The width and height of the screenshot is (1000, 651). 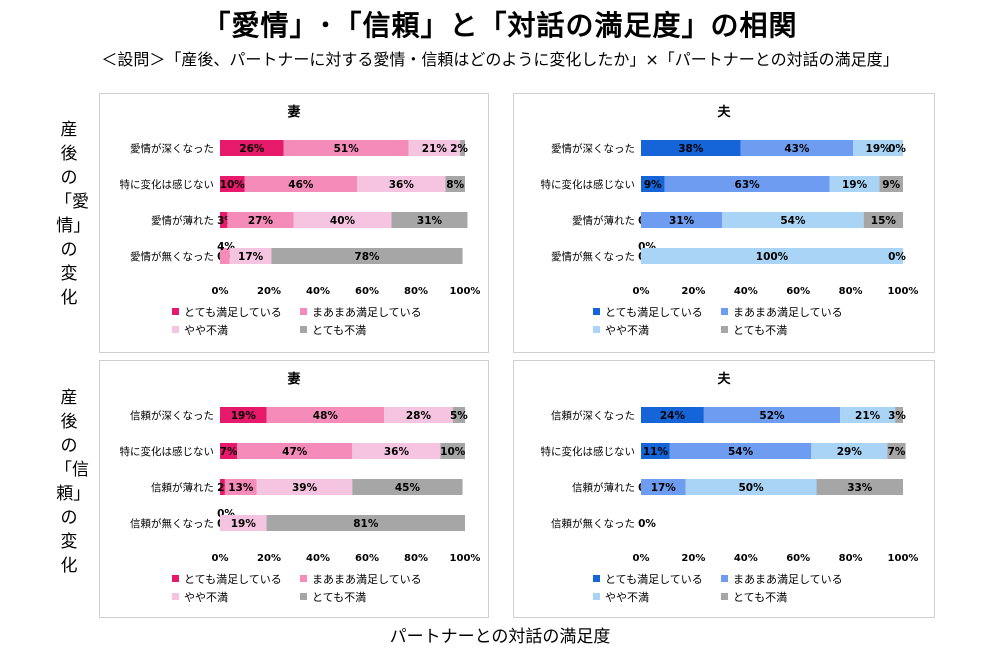 I want to click on data-label: 47%, so click(x=295, y=452).